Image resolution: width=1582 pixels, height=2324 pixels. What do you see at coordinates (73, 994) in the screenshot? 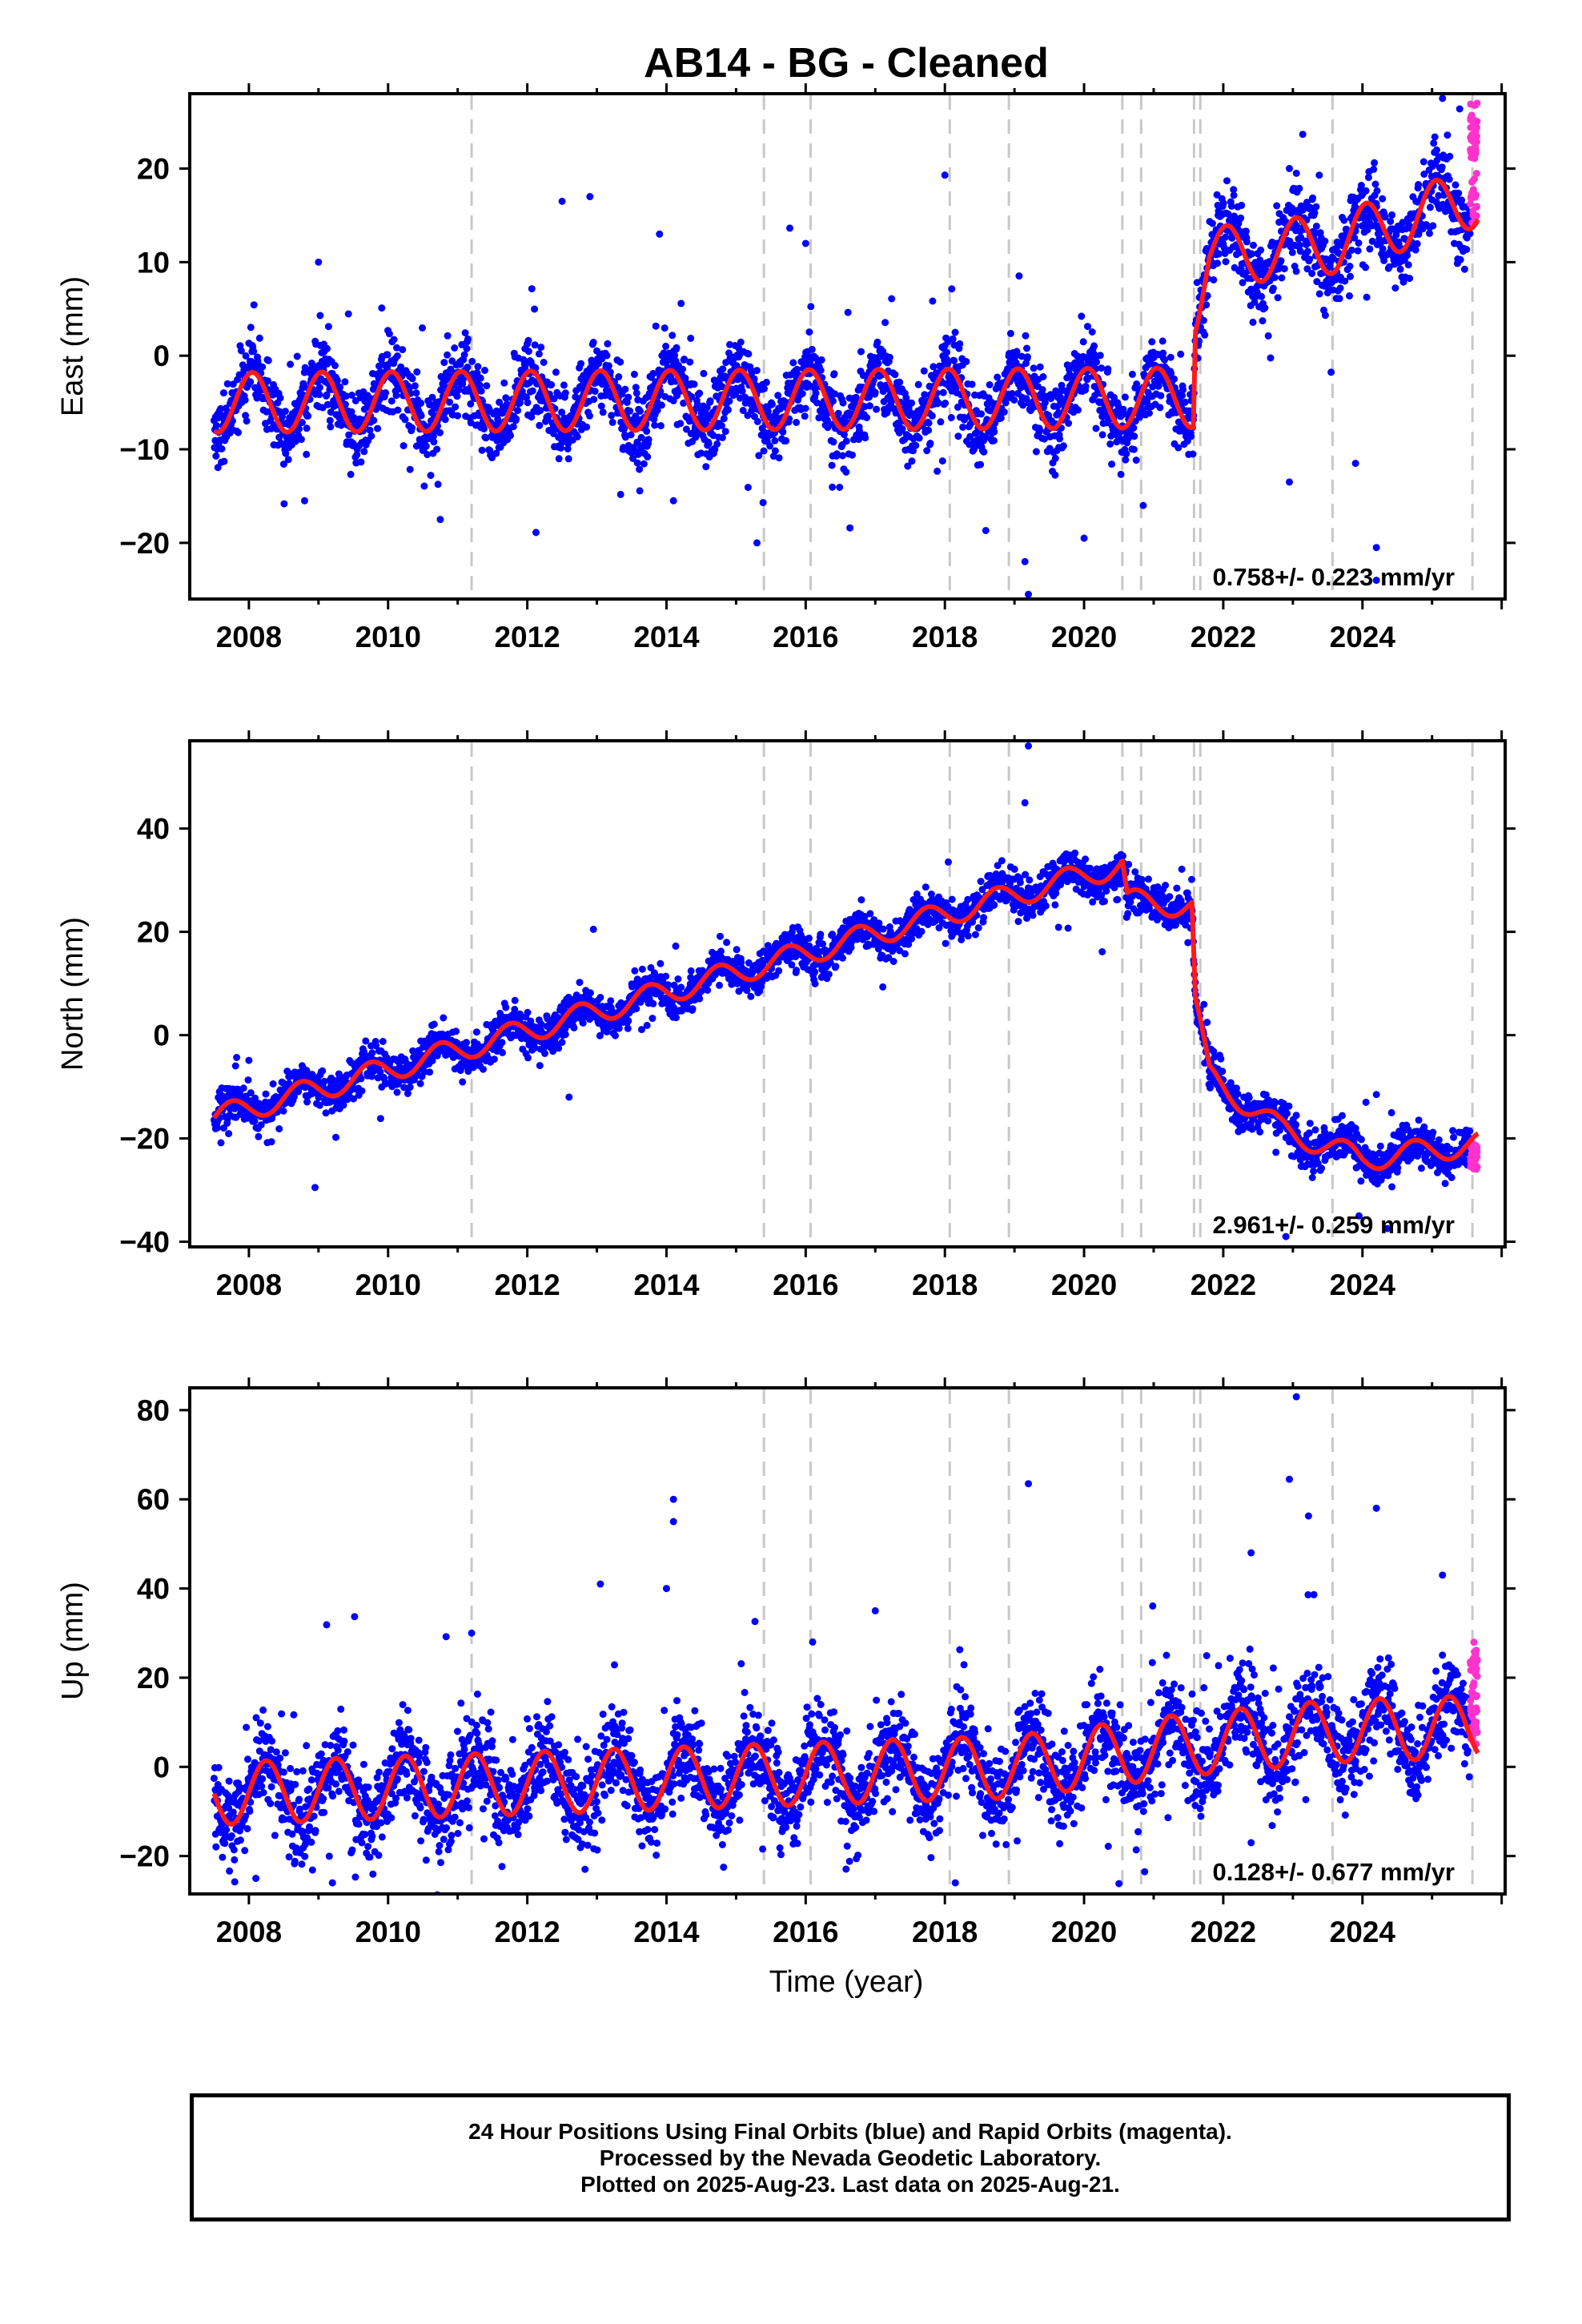
I see `y-axis-label: North (mm)` at bounding box center [73, 994].